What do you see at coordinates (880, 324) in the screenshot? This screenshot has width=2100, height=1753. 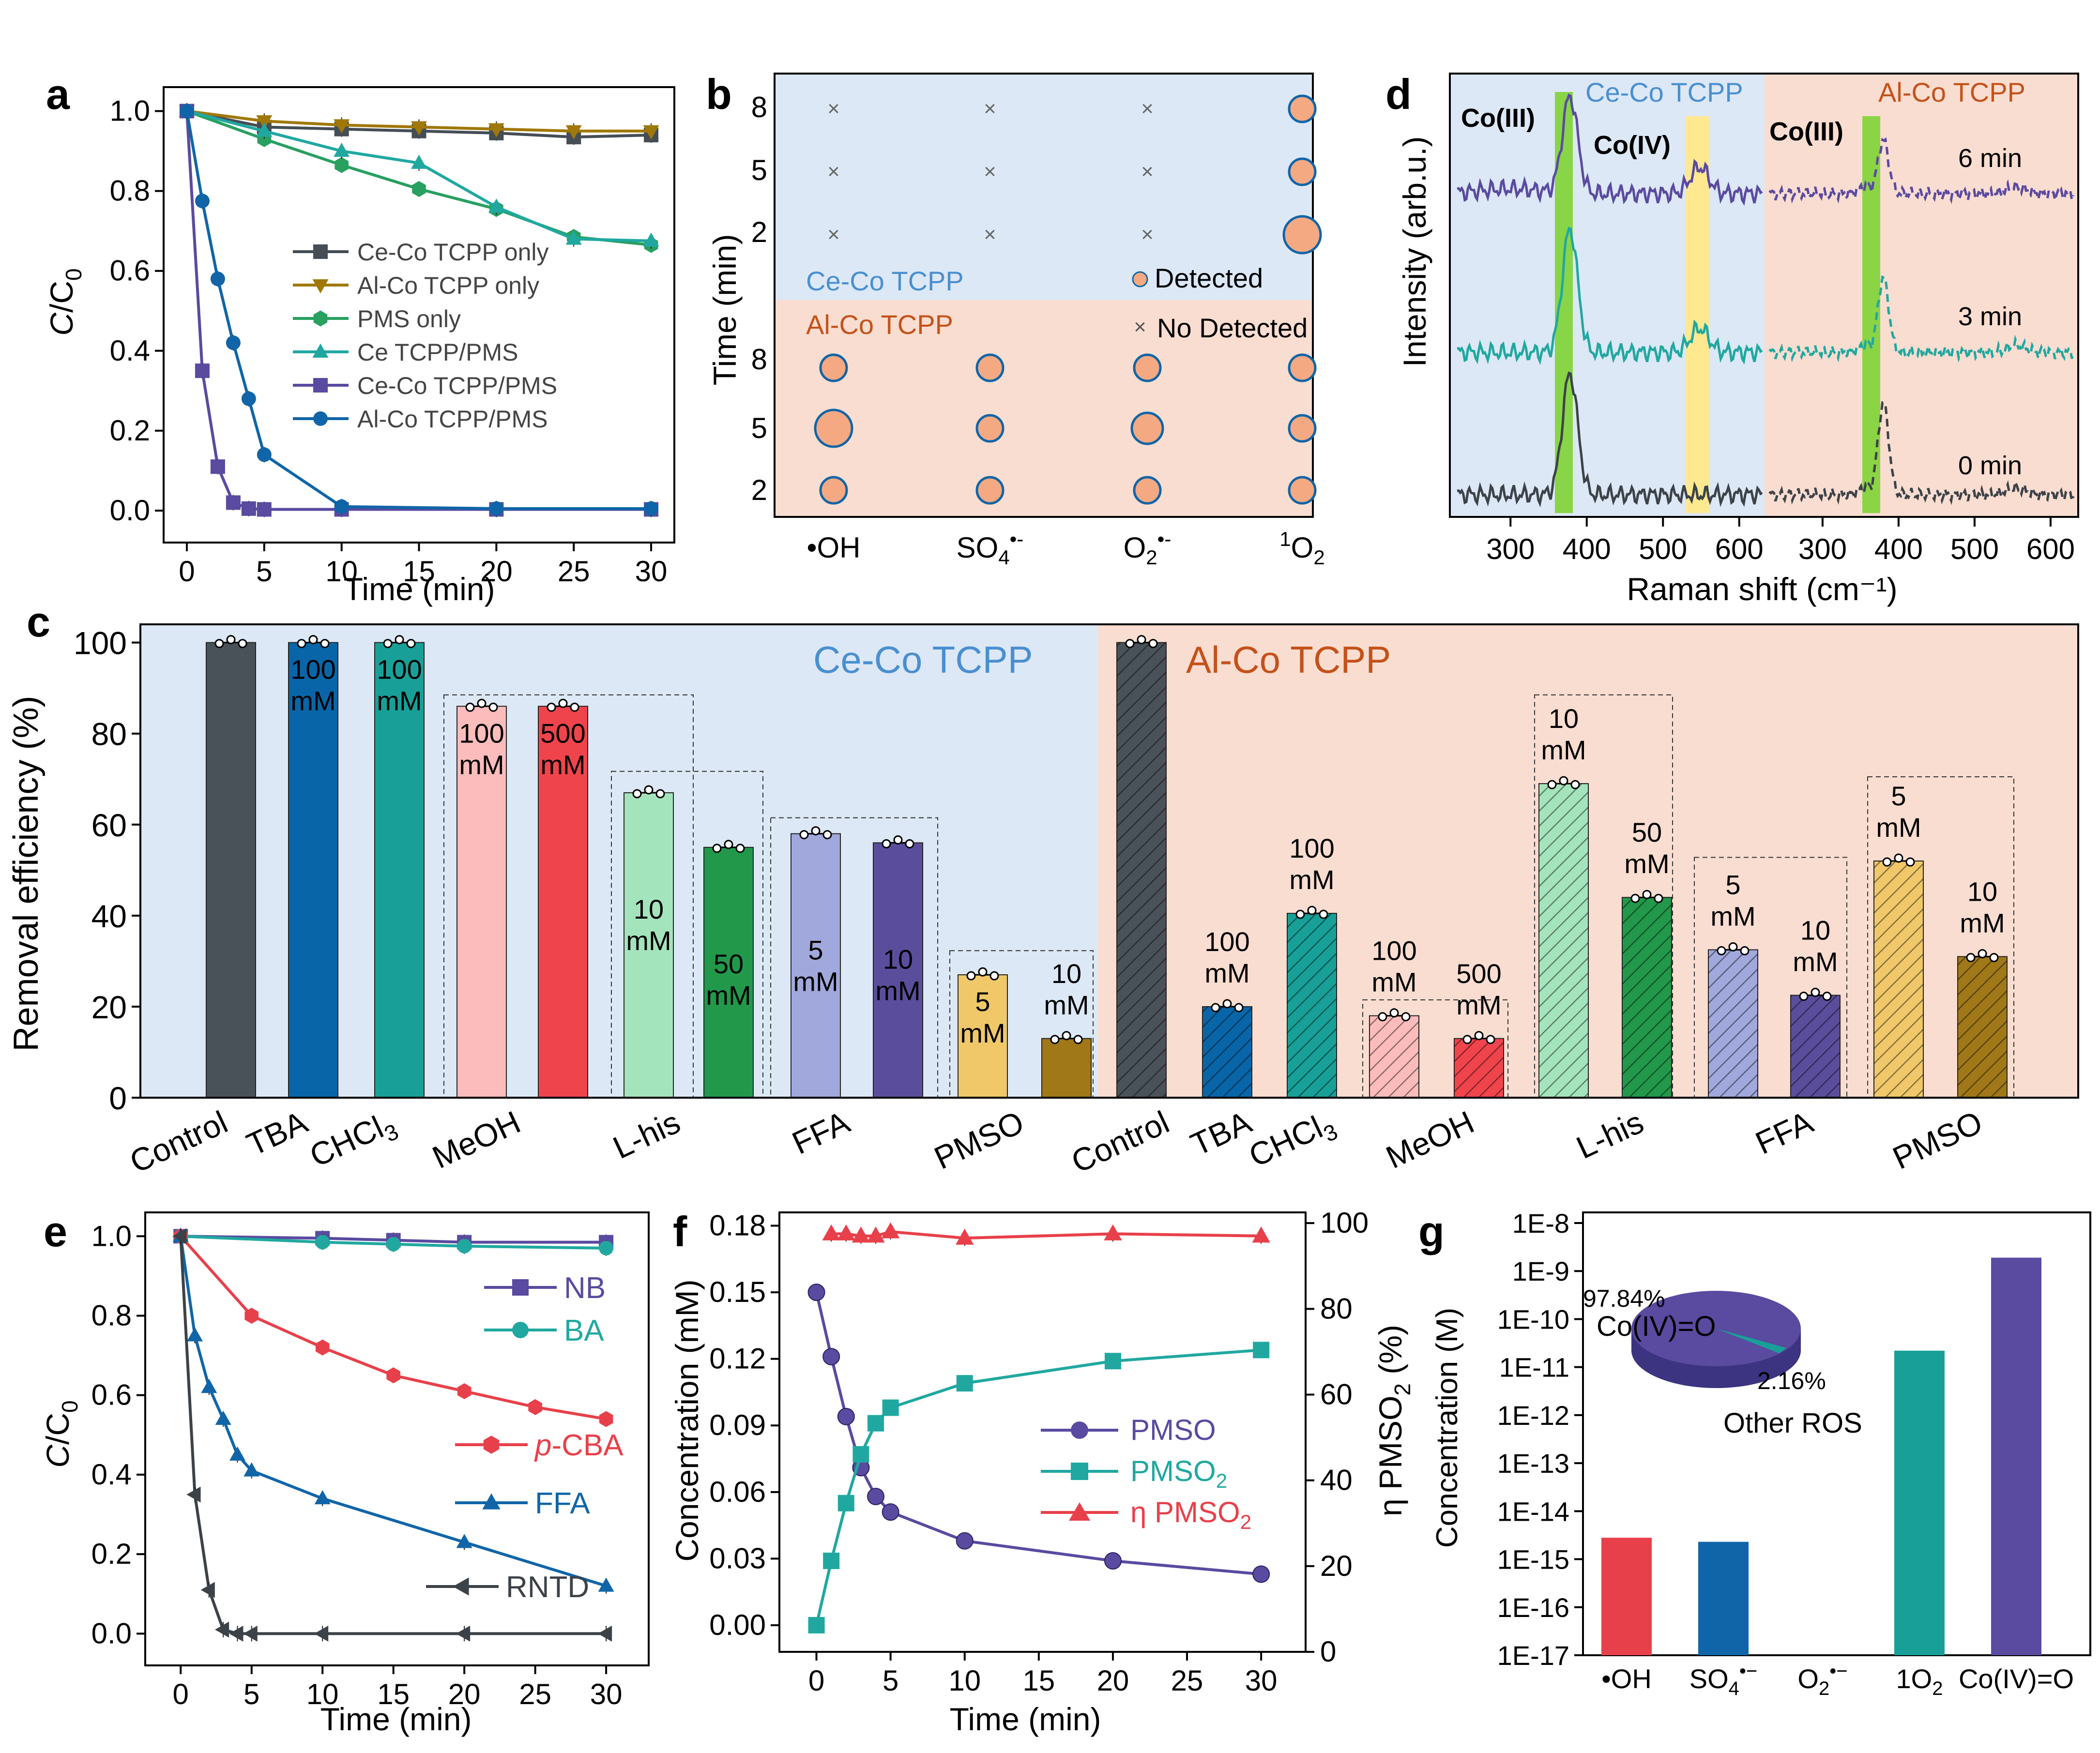 I see `panel-b-alco-label: Al-Co TCPP` at bounding box center [880, 324].